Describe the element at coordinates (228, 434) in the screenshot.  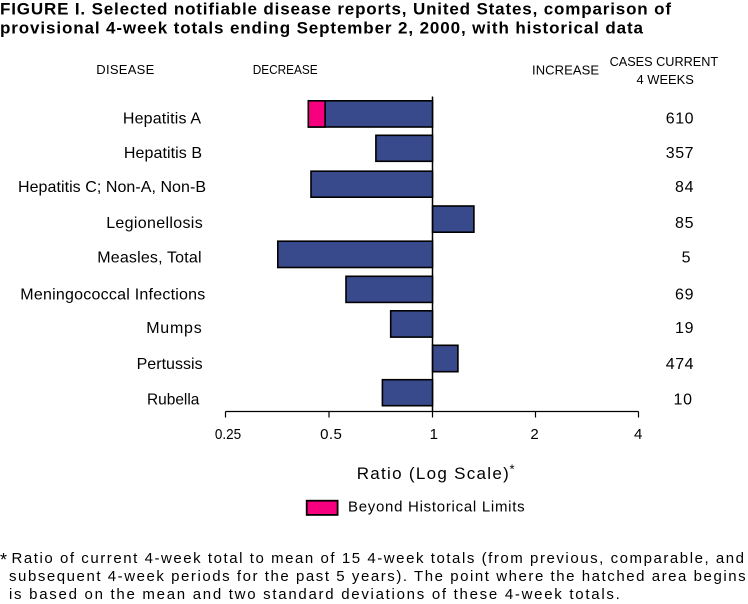
I see `svg-text: 0.25` at that location.